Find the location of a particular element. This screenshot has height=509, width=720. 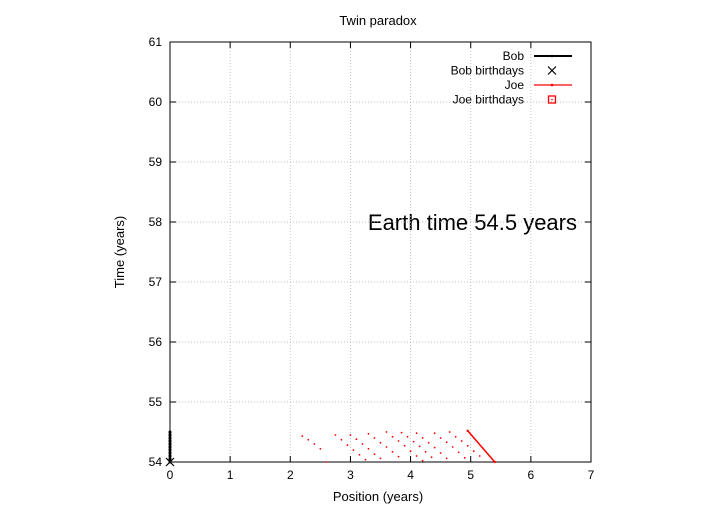

y-tick-label: 56 is located at coordinates (156, 342).